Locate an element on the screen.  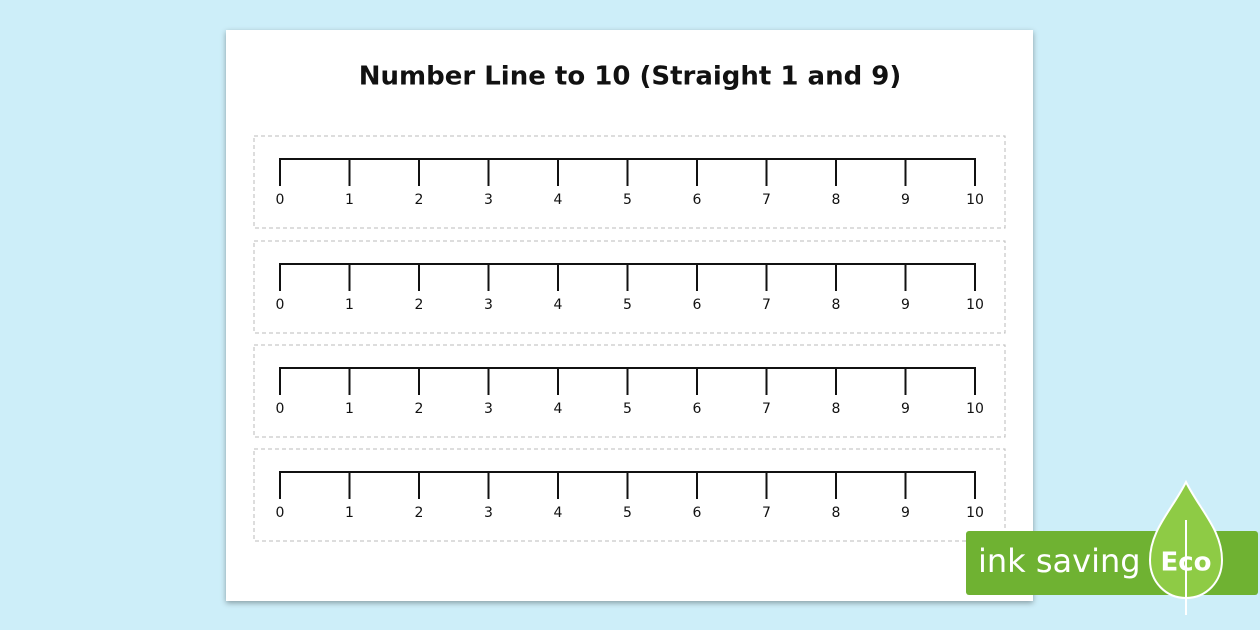
badge-text: ink saving is located at coordinates (1059, 561).